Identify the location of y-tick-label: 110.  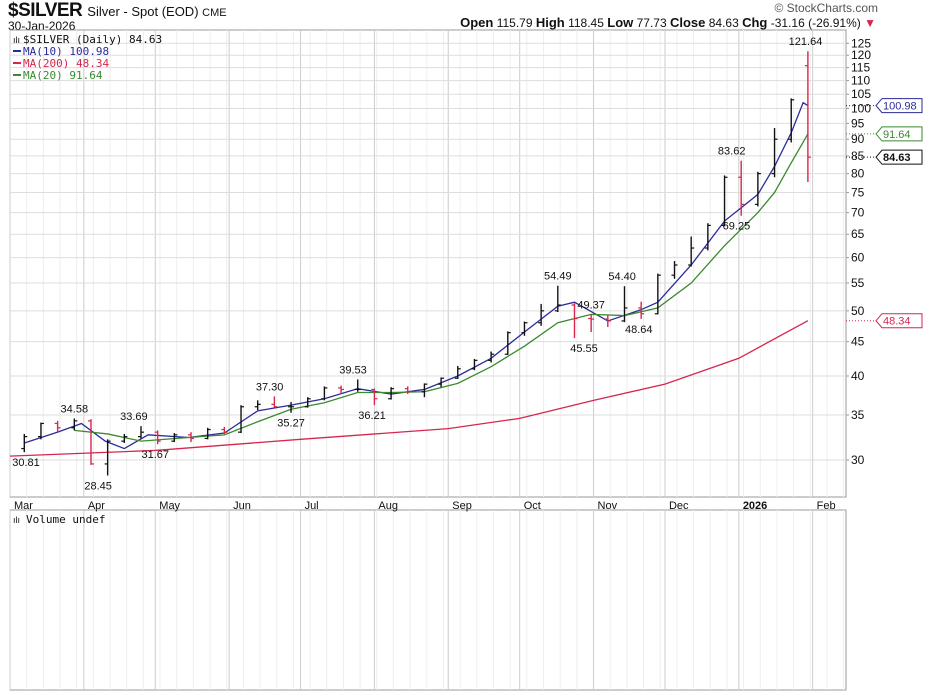
(860, 81).